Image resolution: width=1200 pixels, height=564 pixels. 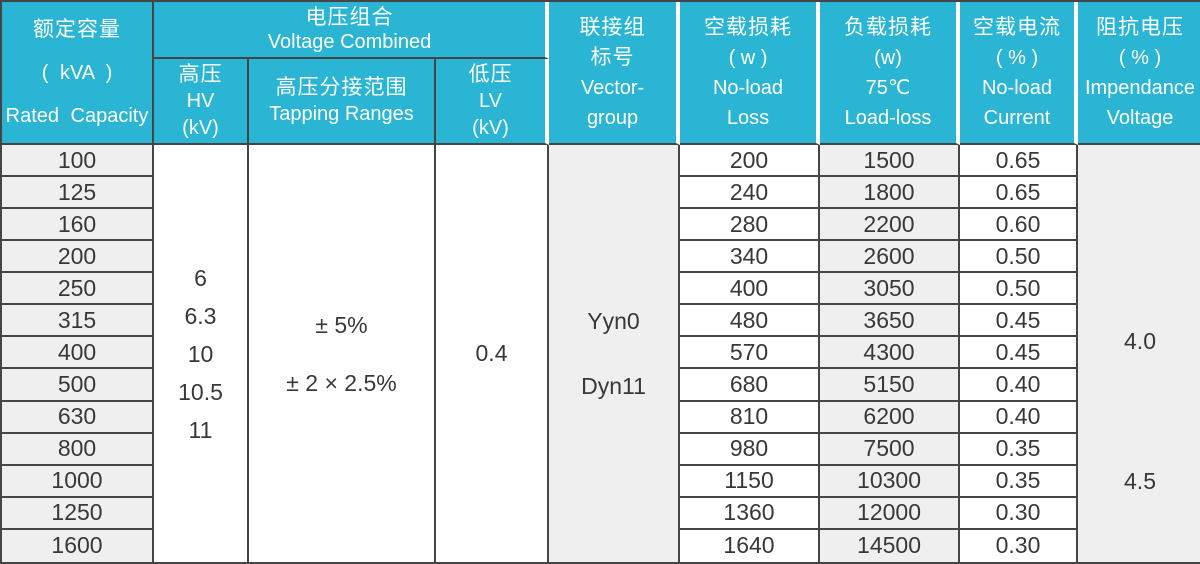 I want to click on capacity-cell: 800, so click(x=78, y=449).